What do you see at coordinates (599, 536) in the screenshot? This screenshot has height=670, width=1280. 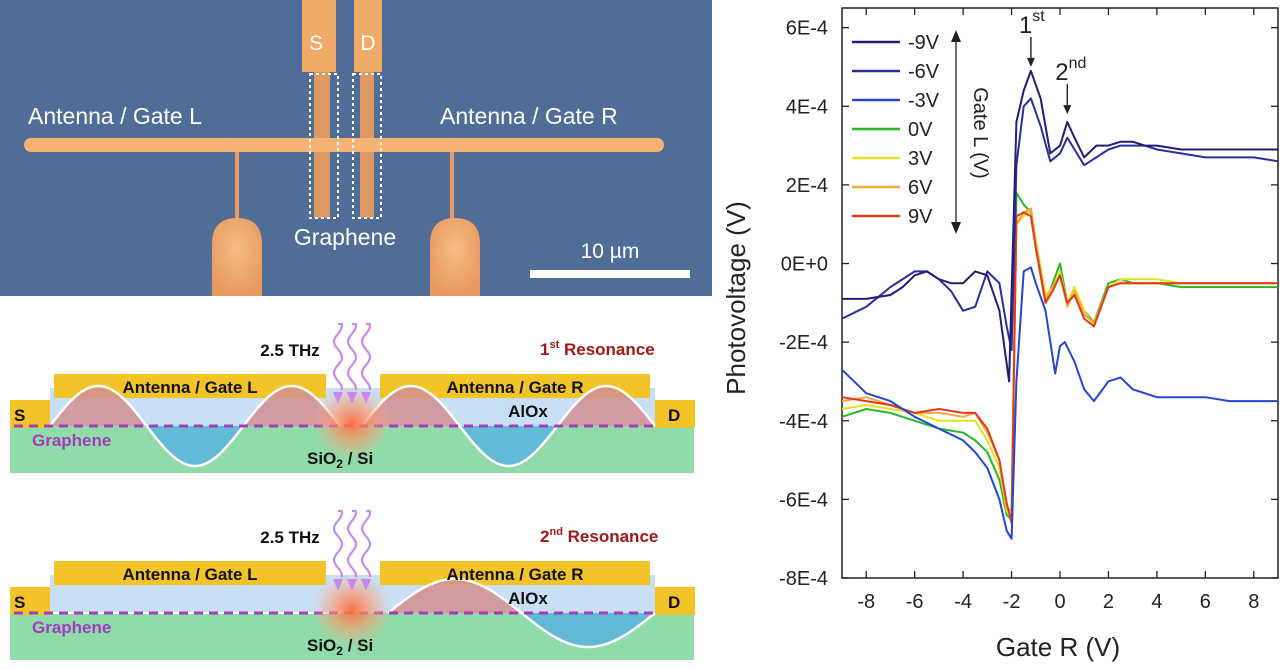 I see `resonance-label: 2nd Resonance` at bounding box center [599, 536].